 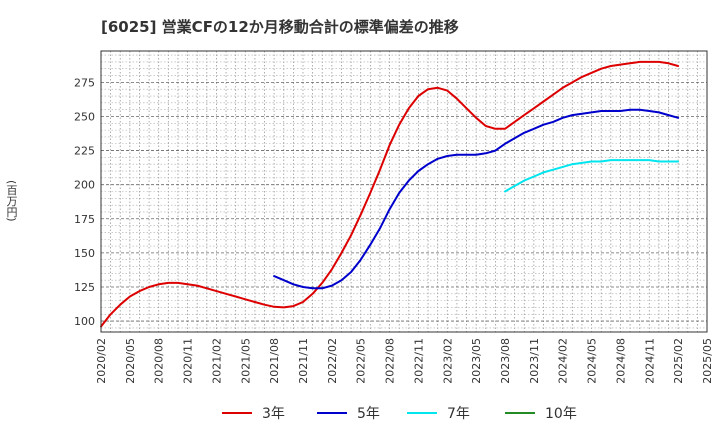 What do you see at coordinates (84, 253) in the screenshot?
I see `y-tick-label: 150` at bounding box center [84, 253].